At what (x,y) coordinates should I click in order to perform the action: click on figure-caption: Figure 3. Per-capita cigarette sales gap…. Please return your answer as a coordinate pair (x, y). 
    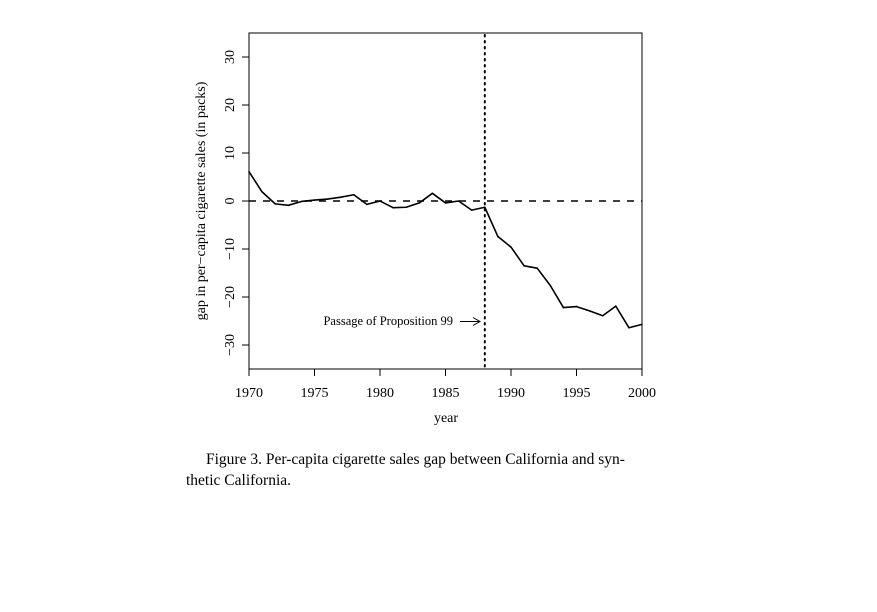
    Looking at the image, I should click on (426, 470).